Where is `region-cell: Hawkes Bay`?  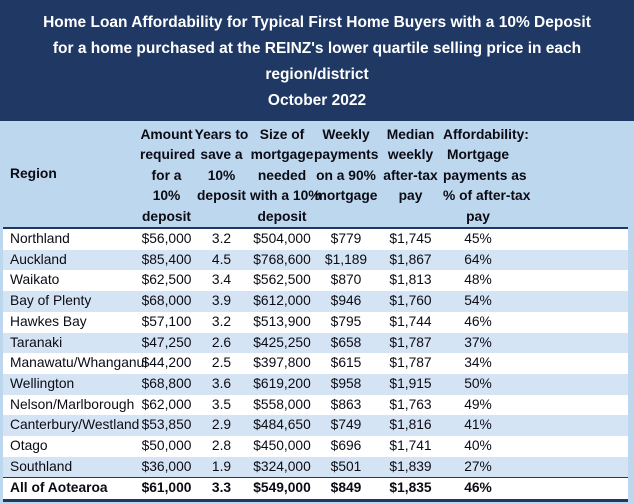
region-cell: Hawkes Bay is located at coordinates (48, 321).